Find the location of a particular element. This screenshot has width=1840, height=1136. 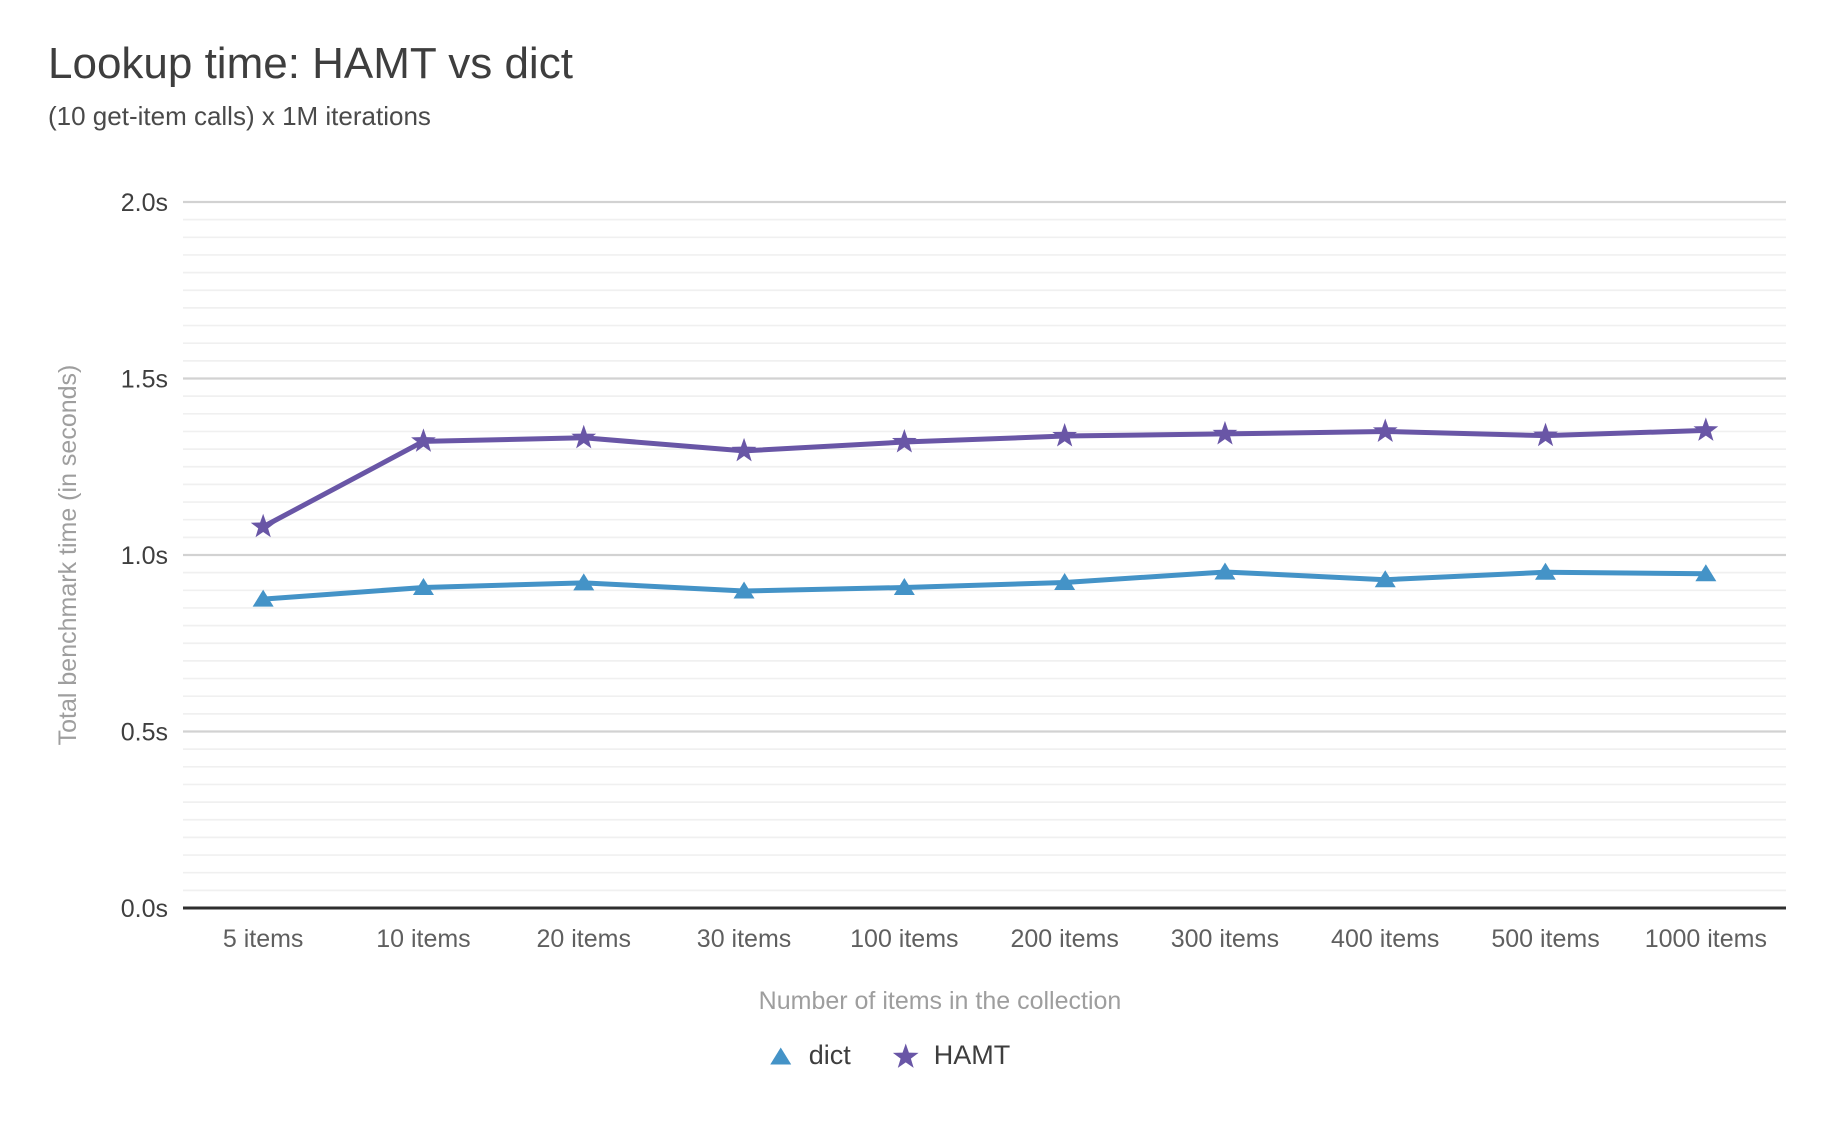

x-axis-title: Number of items in the collection is located at coordinates (940, 1001).